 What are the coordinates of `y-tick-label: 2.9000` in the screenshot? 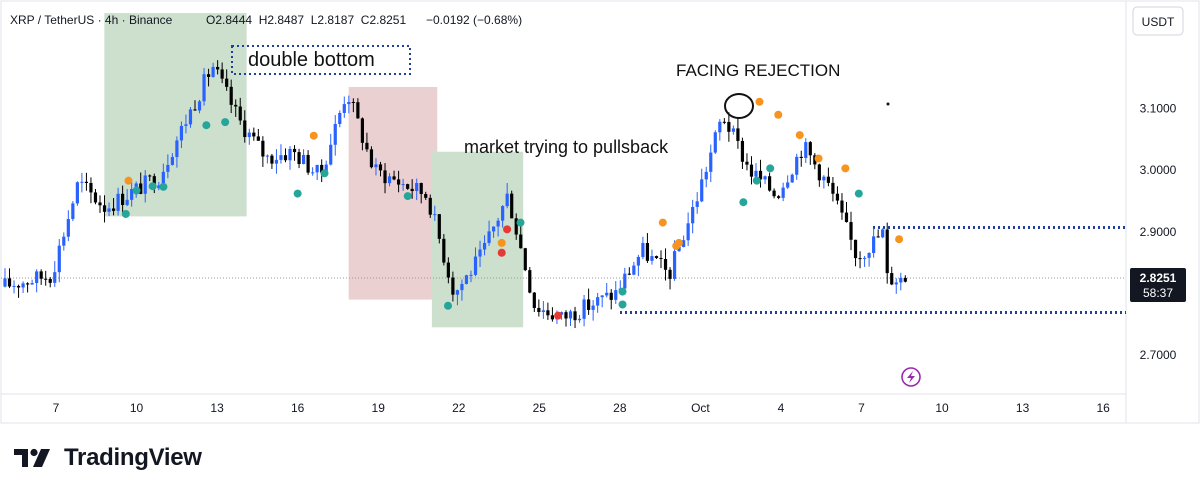 It's located at (1158, 232).